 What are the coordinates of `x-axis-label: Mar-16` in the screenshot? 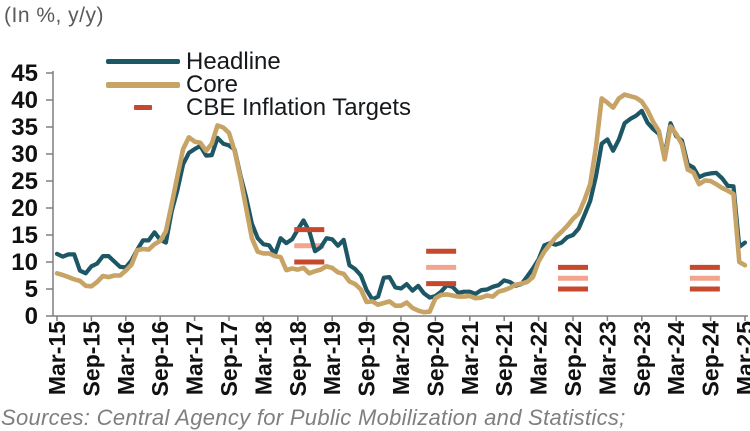 It's located at (126, 358).